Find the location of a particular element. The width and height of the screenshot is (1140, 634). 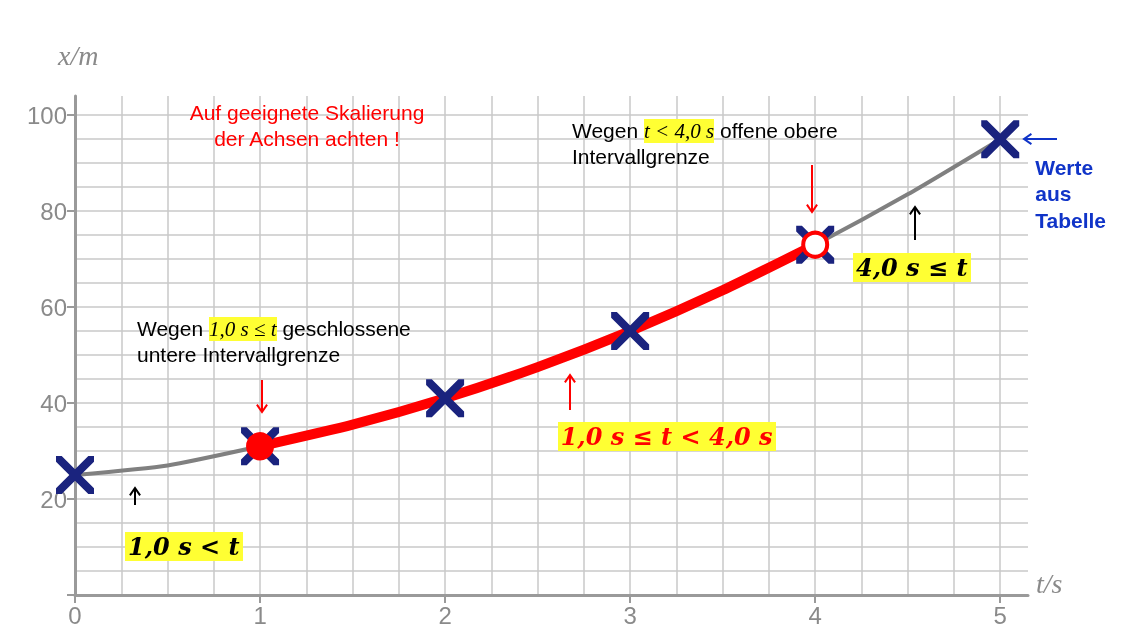

annotation: 1,0 s < t is located at coordinates (184, 547).